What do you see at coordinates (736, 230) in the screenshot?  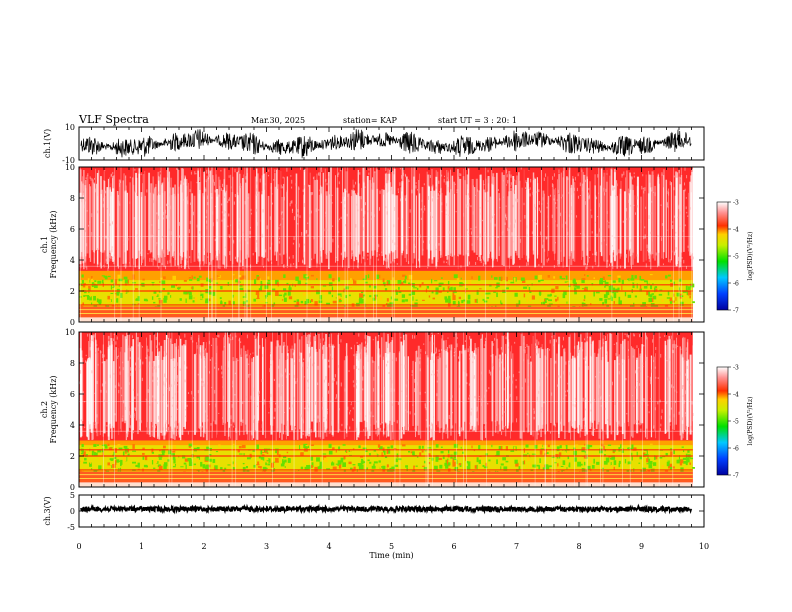 I see `colorbar-ch1-tick-label: -4` at bounding box center [736, 230].